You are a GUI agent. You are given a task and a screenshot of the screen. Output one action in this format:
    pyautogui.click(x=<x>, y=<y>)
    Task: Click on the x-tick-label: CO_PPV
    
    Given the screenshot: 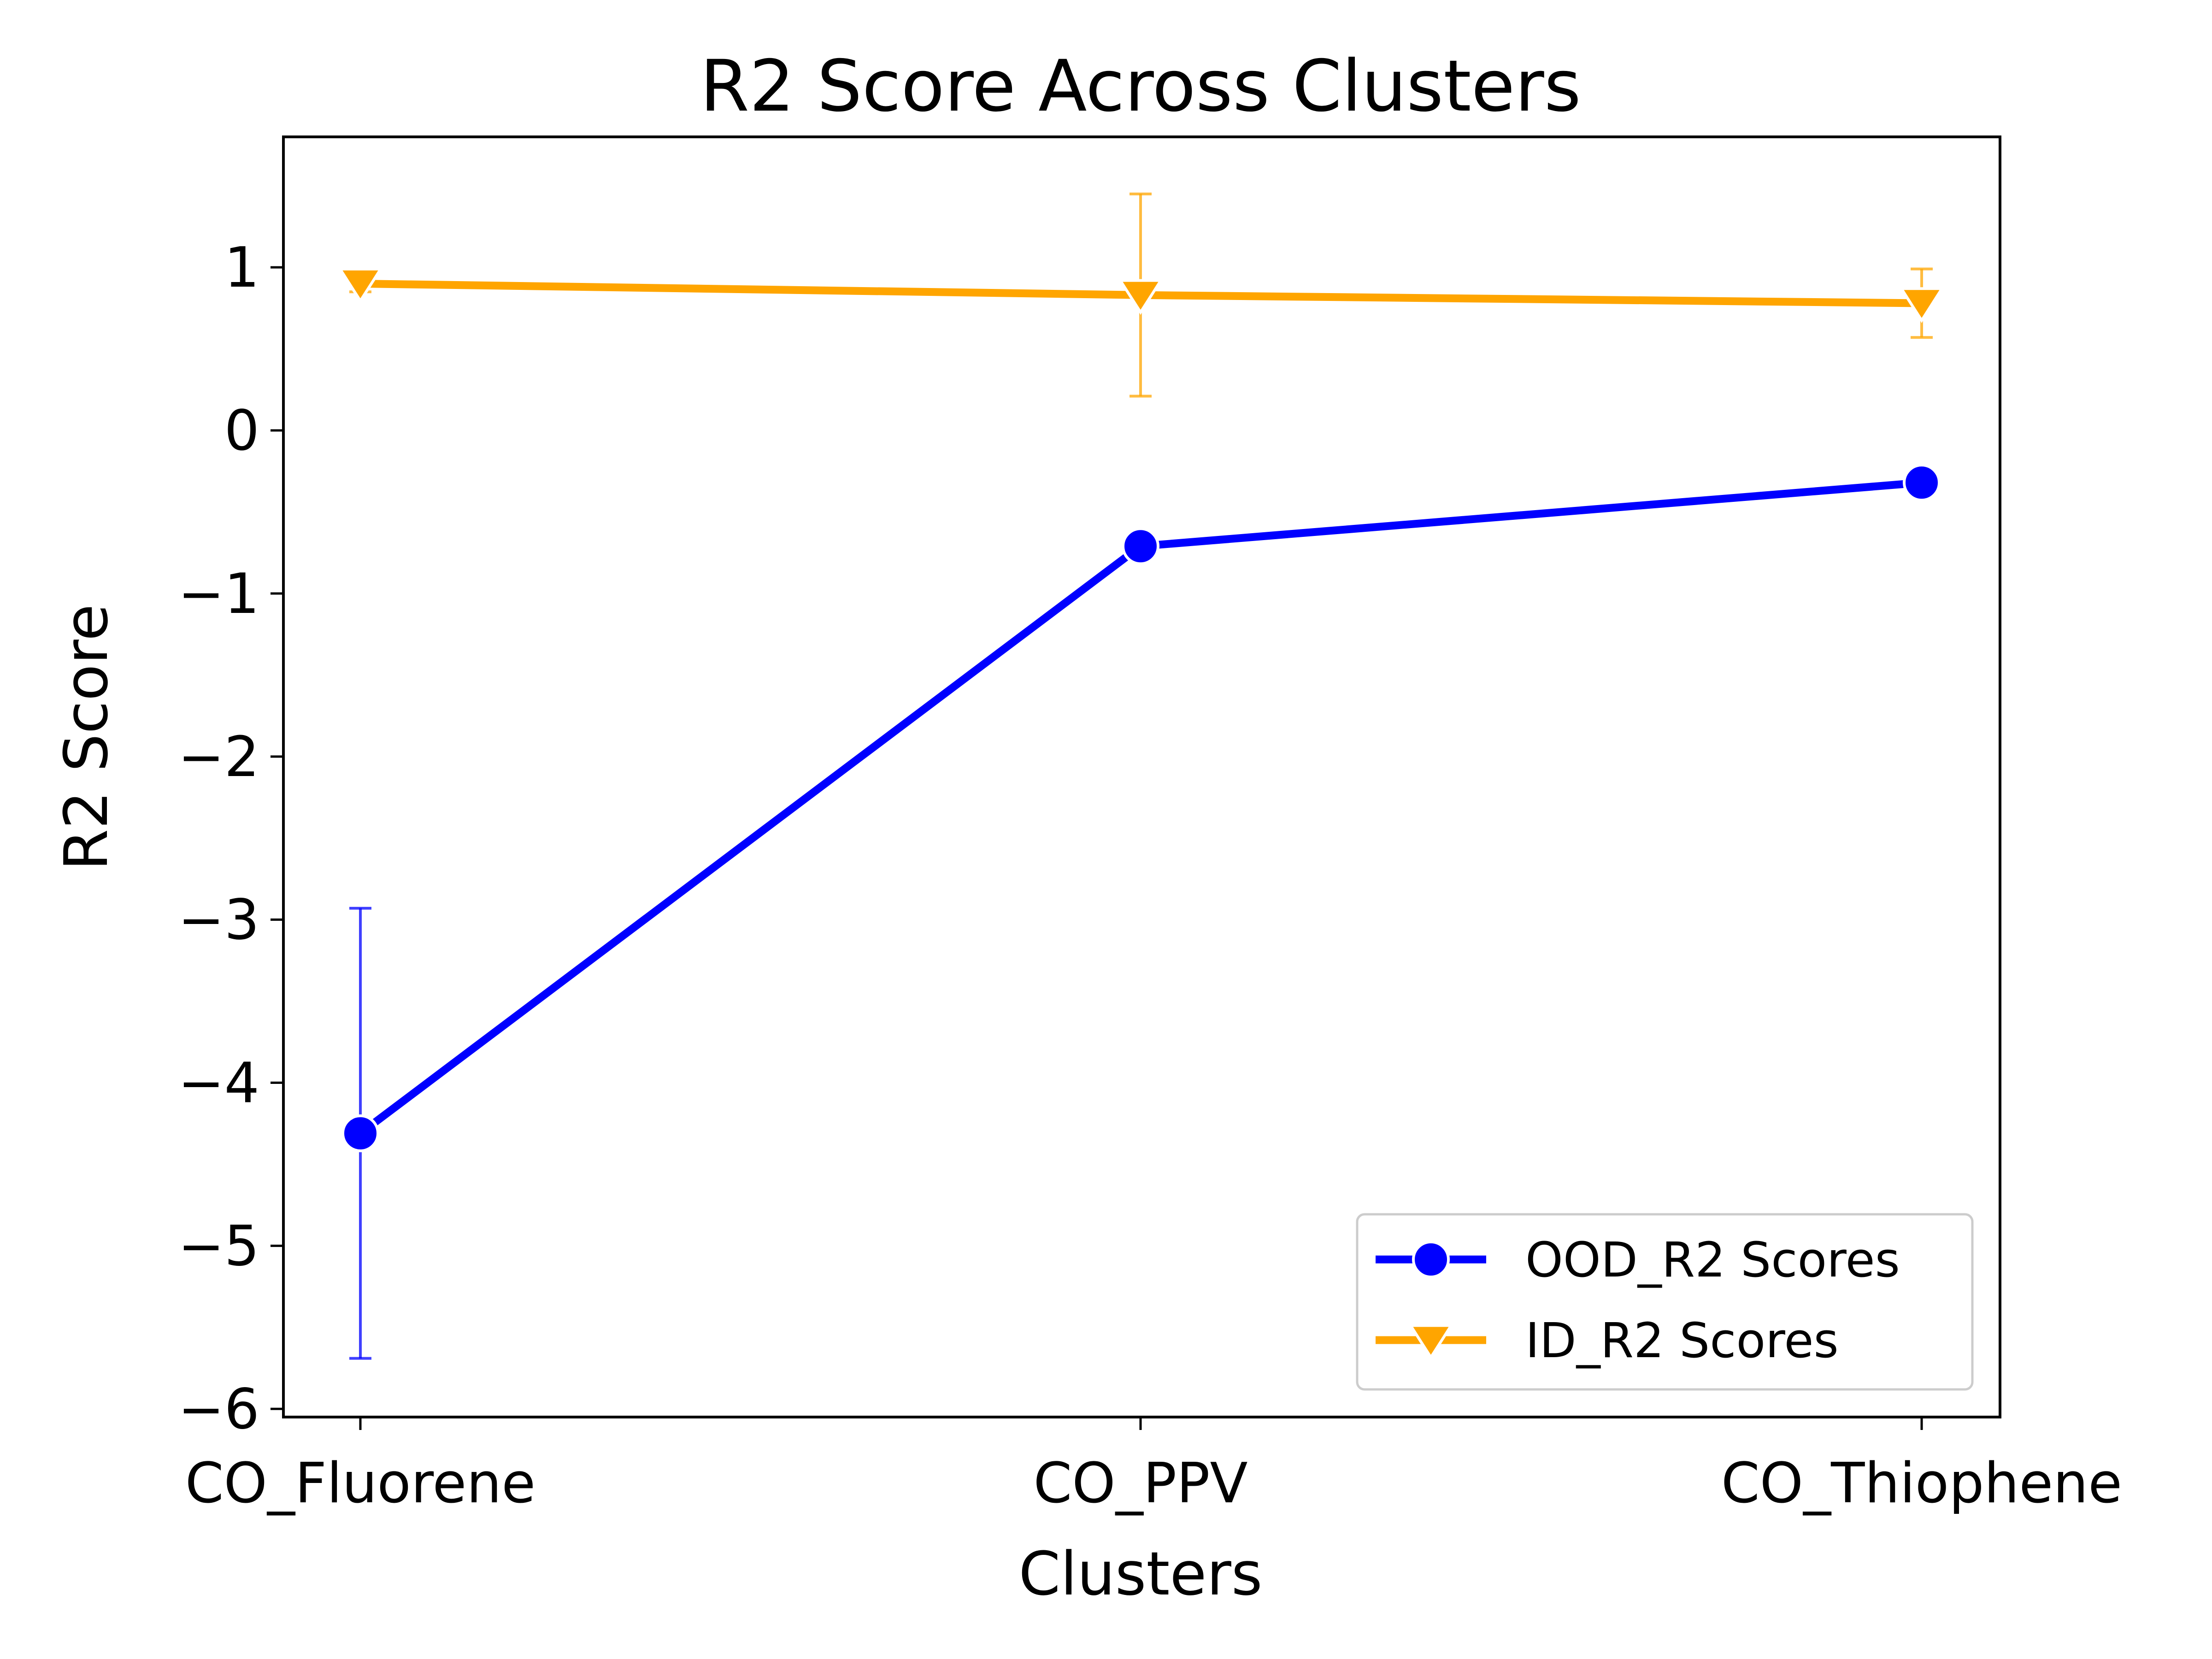 What is the action you would take?
    pyautogui.click(x=1140, y=1484)
    